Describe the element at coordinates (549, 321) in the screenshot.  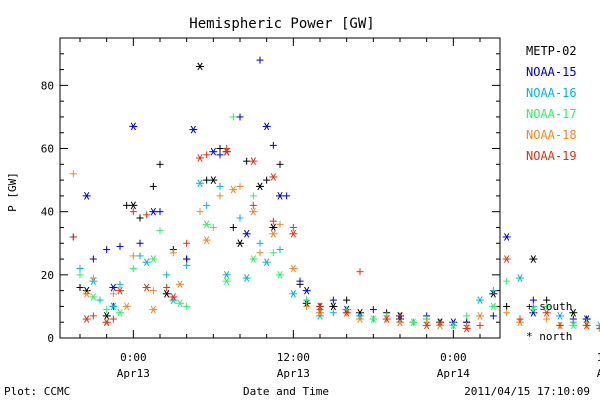
I see `marker-legend: + south * north` at that location.